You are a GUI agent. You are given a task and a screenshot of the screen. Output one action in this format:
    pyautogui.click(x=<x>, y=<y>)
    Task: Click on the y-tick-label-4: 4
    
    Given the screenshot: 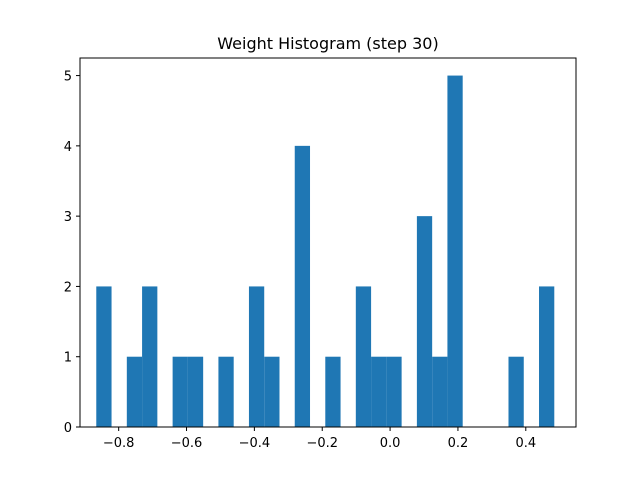 What is the action you would take?
    pyautogui.click(x=68, y=147)
    